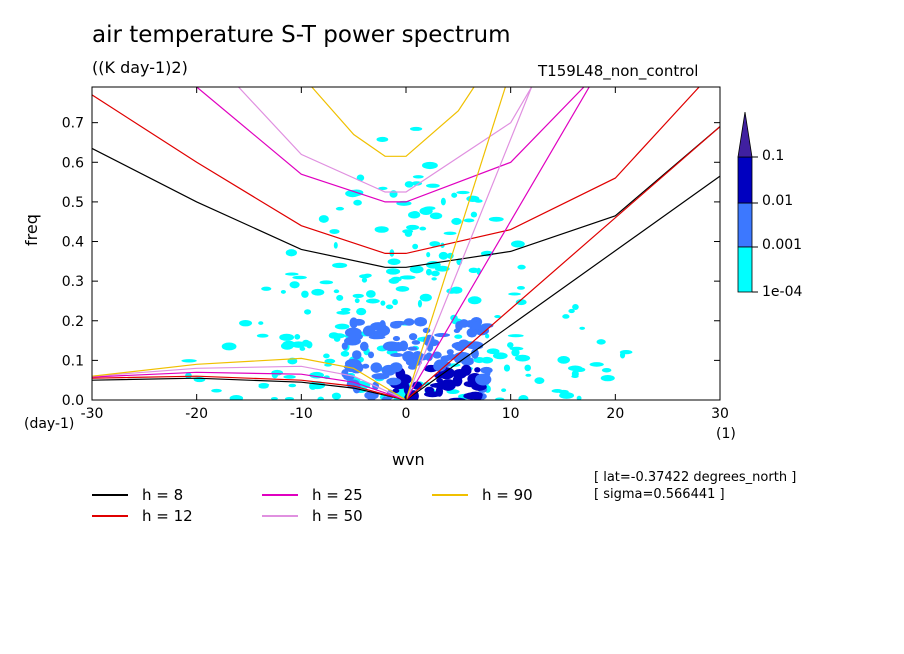 The image size is (904, 654). What do you see at coordinates (393, 122) in the screenshot?
I see `dispersion-curve-ig-h90` at bounding box center [393, 122].